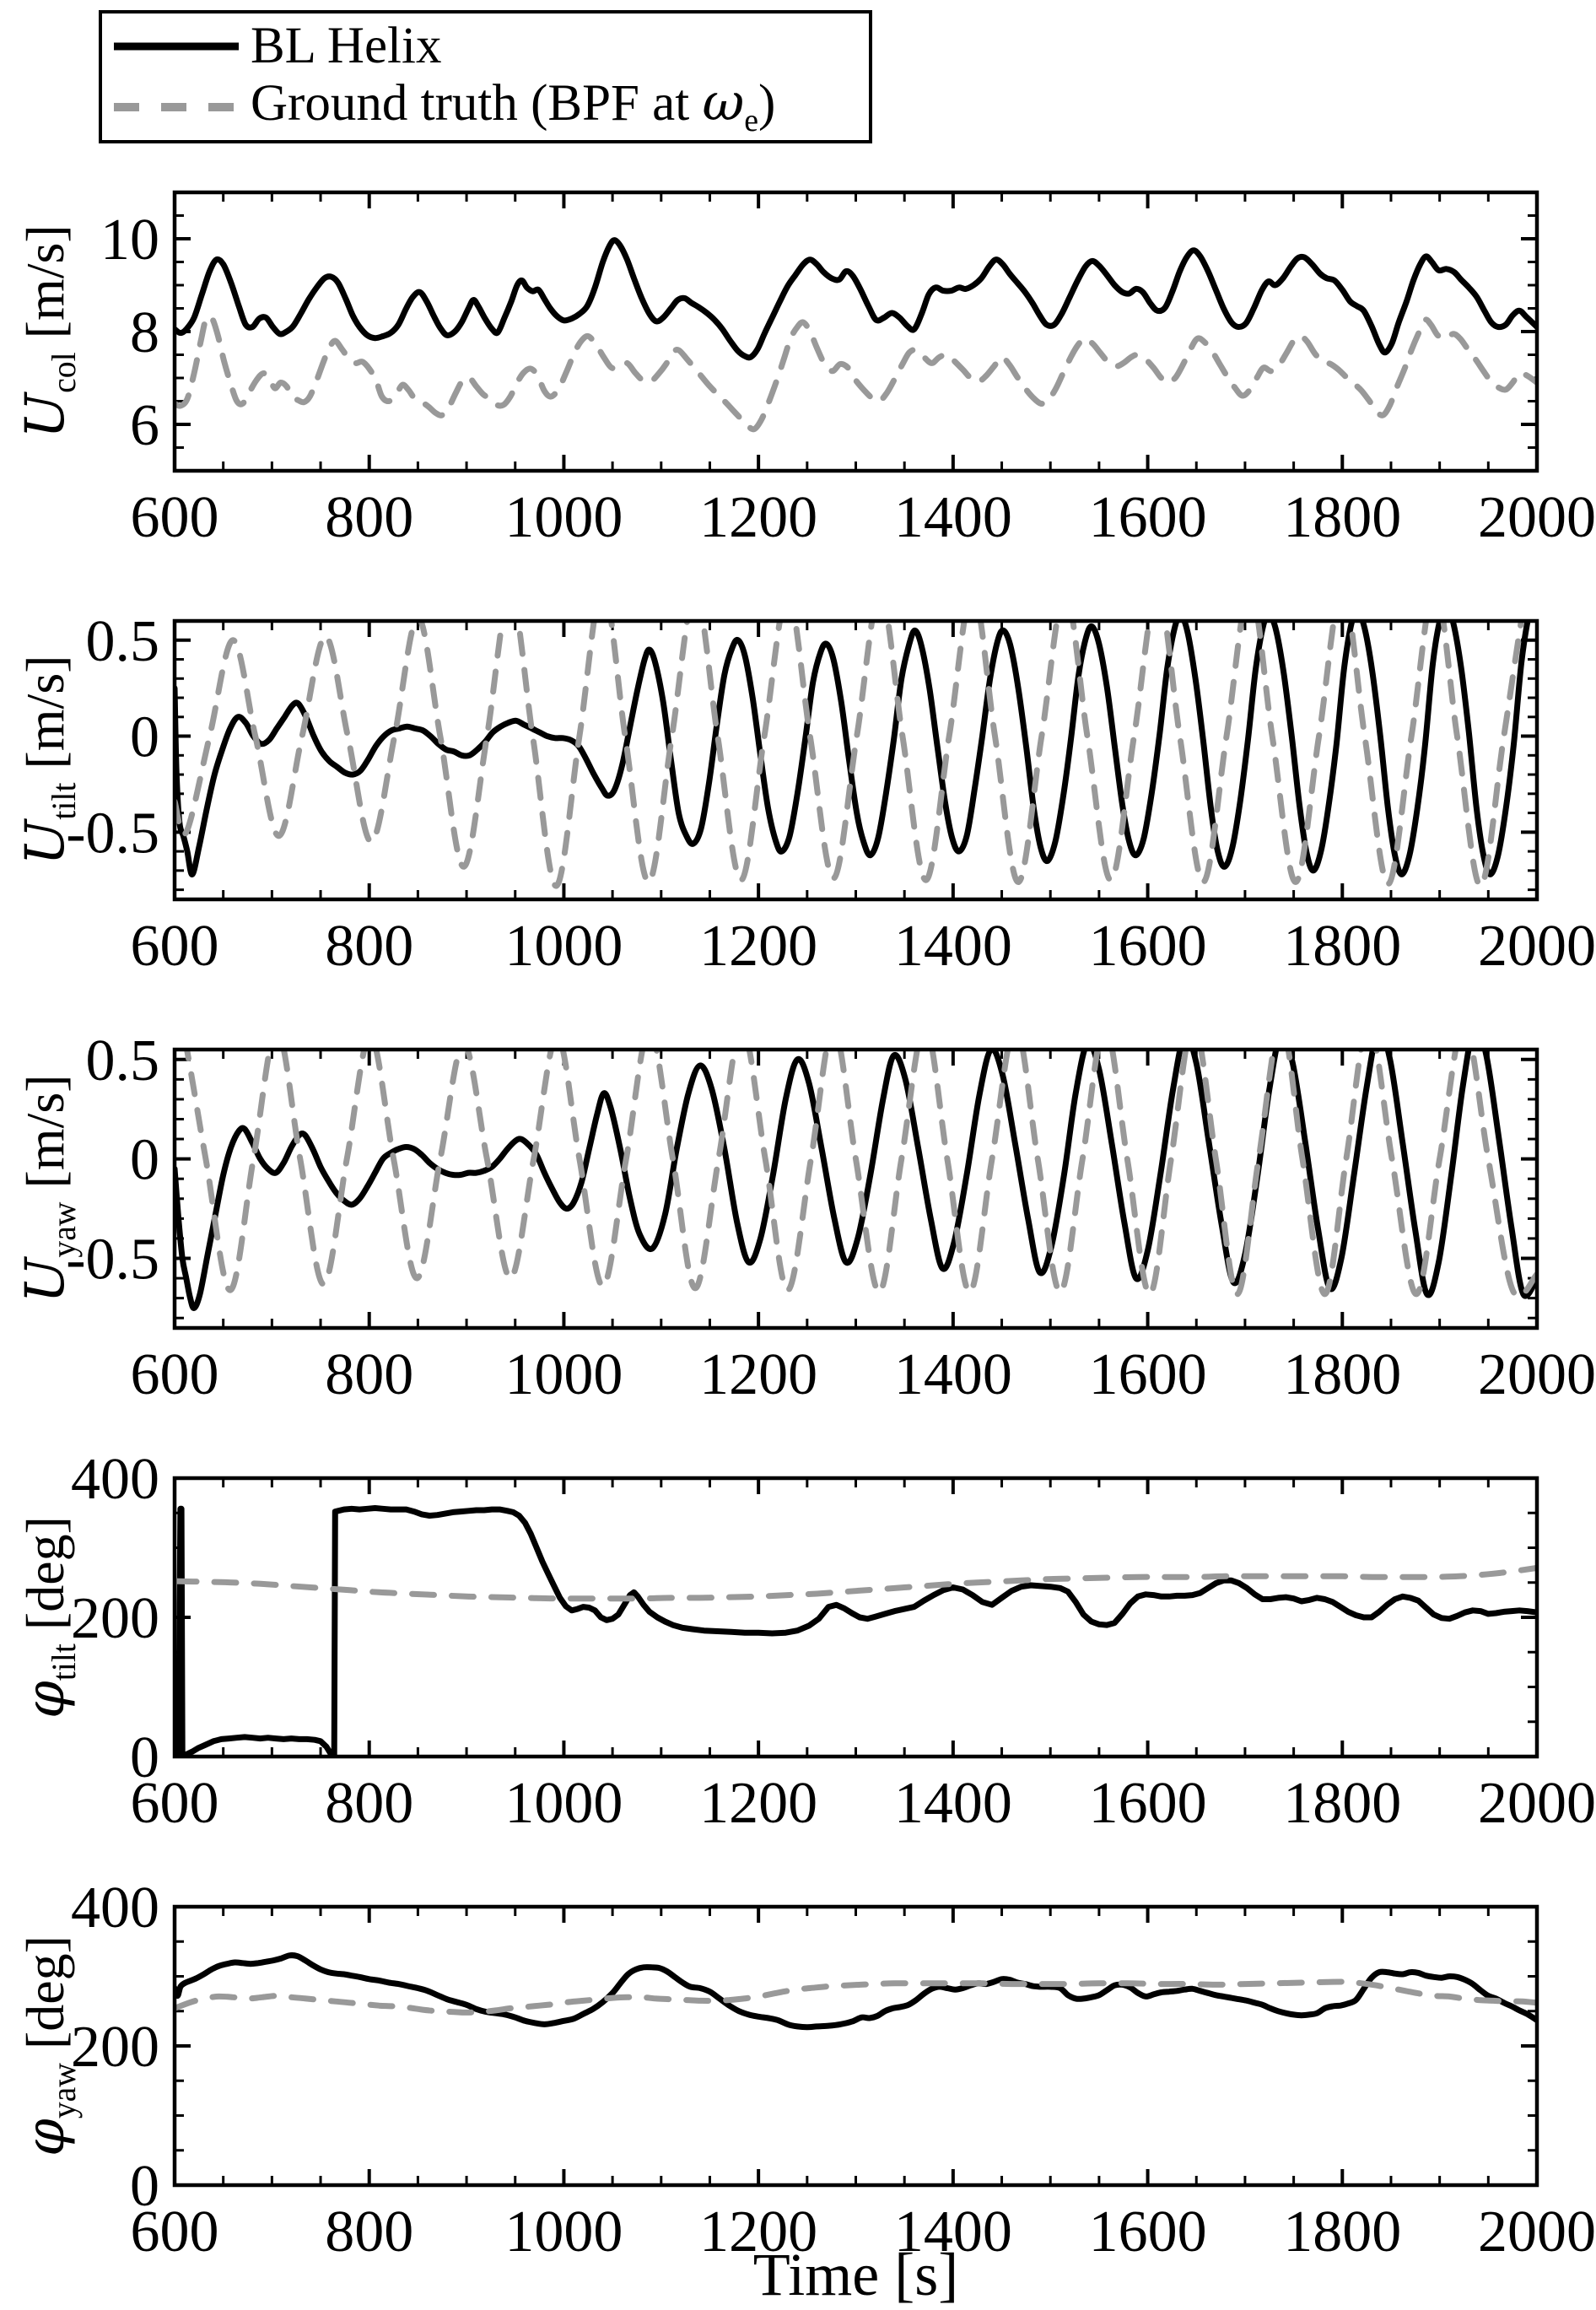 This screenshot has height=2310, width=1596. I want to click on legend-entry-ground-truth: Ground truth (BPF at ωe), so click(488, 107).